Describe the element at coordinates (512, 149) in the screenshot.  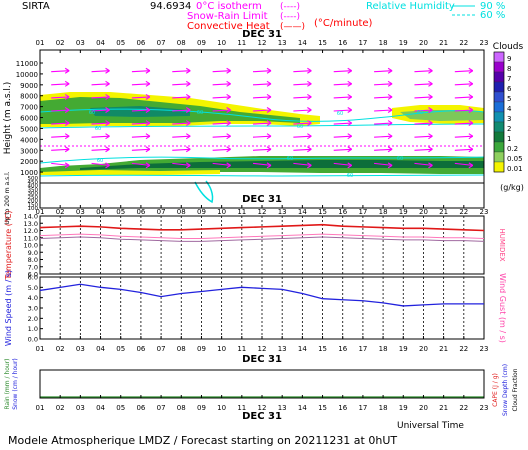
I see `colorbar-tick-label: 0.2` at that location.